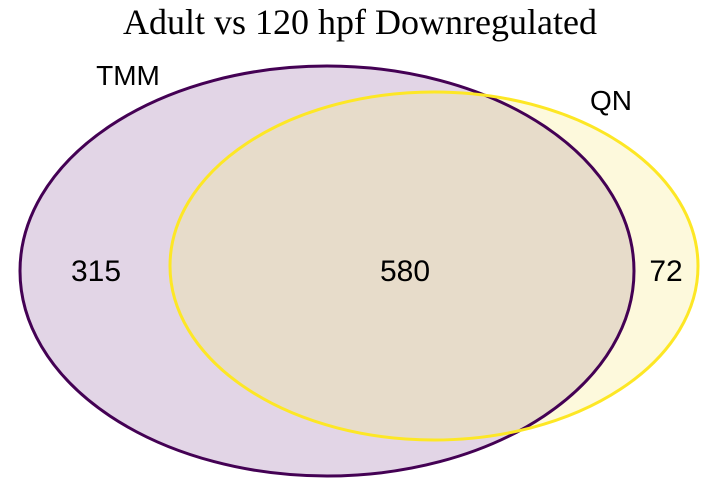 Image resolution: width=720 pixels, height=480 pixels. I want to click on set-label-qn: QN, so click(611, 100).